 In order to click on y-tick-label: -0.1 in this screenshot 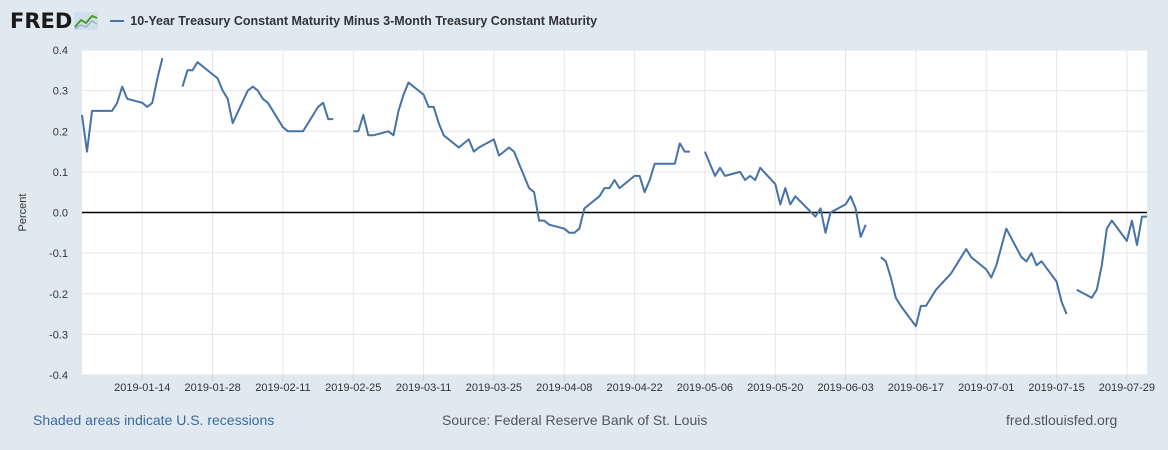, I will do `click(58, 254)`.